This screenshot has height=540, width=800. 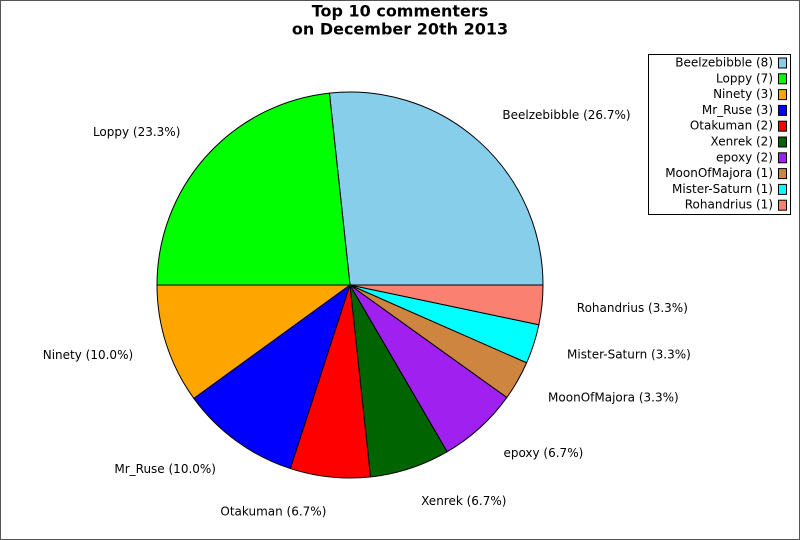 I want to click on legend-label: Xenrek (2), so click(x=742, y=142).